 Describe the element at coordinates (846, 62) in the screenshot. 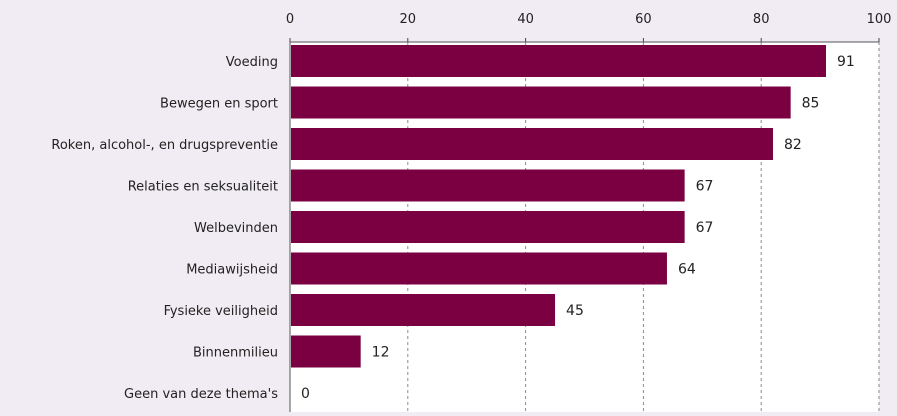

I see `value-label: 91` at that location.